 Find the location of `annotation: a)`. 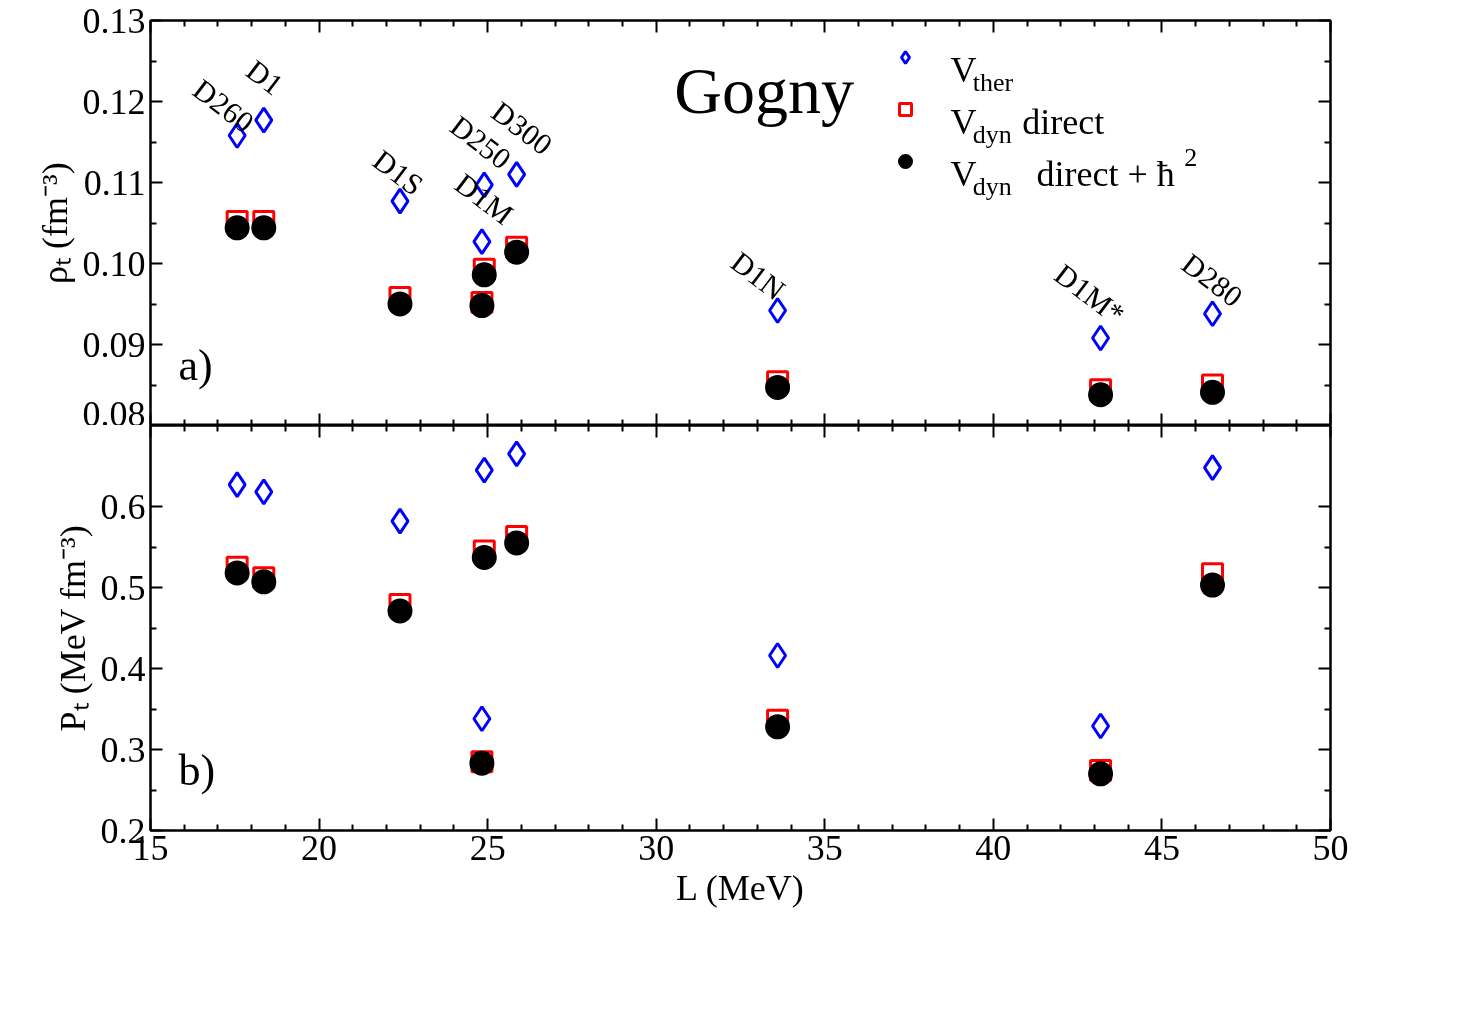

annotation: a) is located at coordinates (195, 365).